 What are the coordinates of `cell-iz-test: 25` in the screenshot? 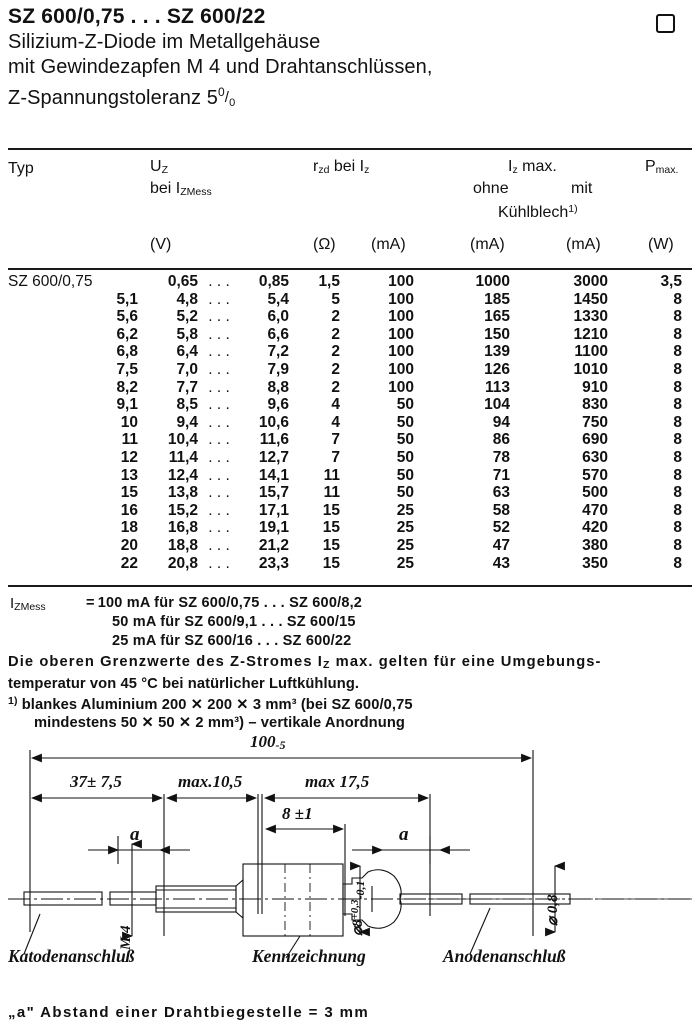 It's located at (405, 528).